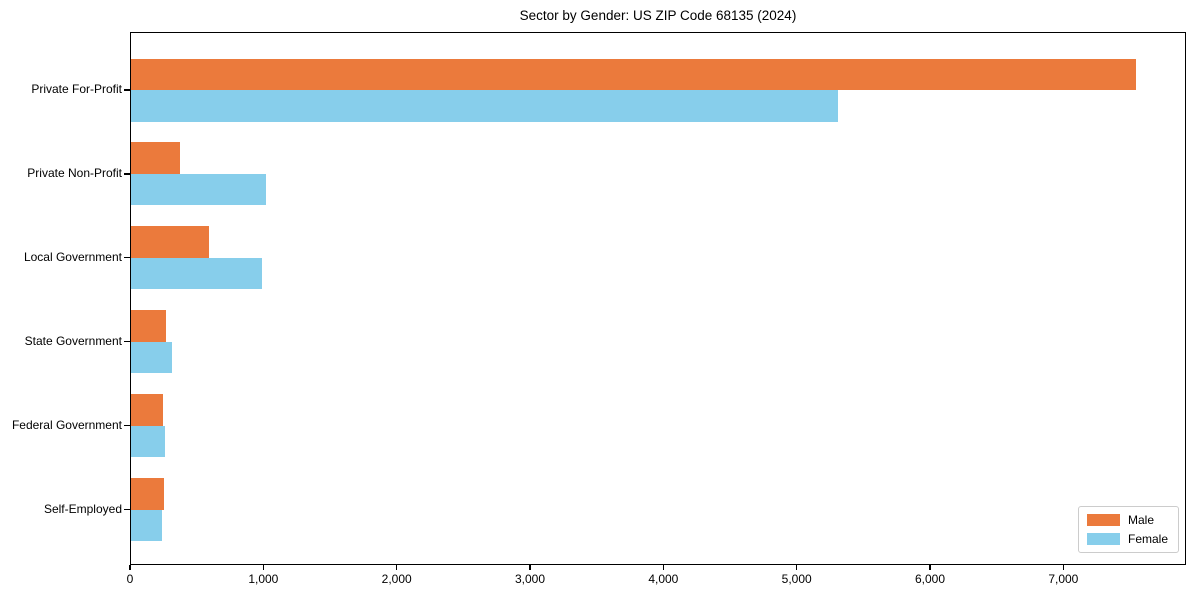 Image resolution: width=1200 pixels, height=600 pixels. I want to click on female-swatch, so click(1103, 539).